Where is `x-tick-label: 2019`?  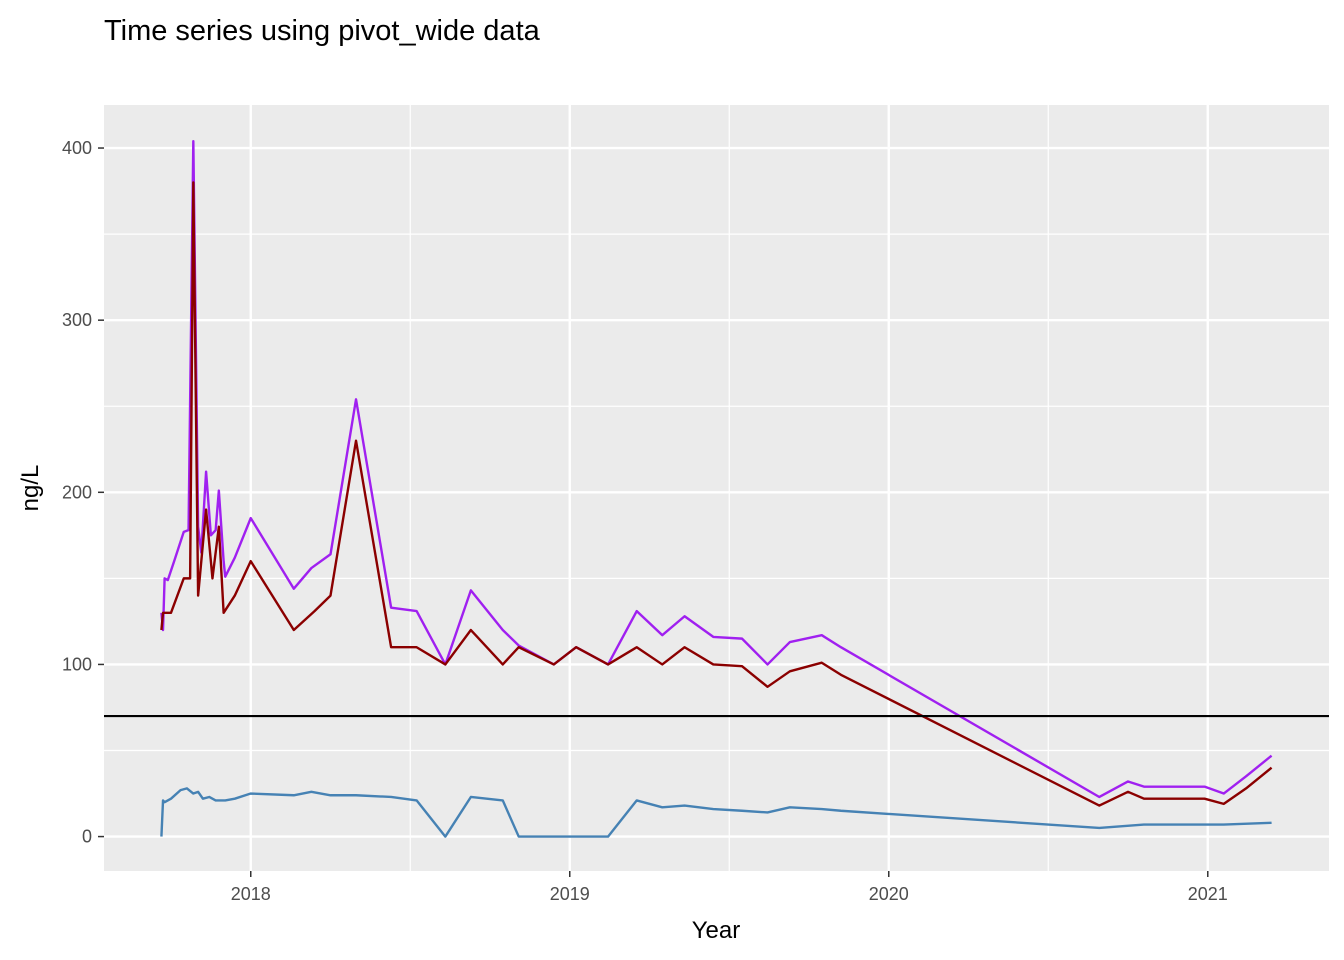
x-tick-label: 2019 is located at coordinates (570, 894).